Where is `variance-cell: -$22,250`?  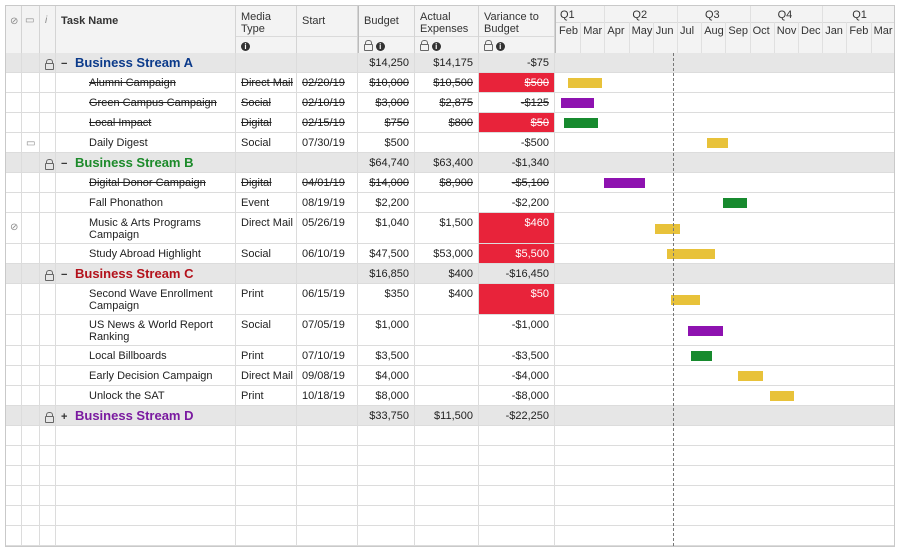
variance-cell: -$22,250 is located at coordinates (517, 415).